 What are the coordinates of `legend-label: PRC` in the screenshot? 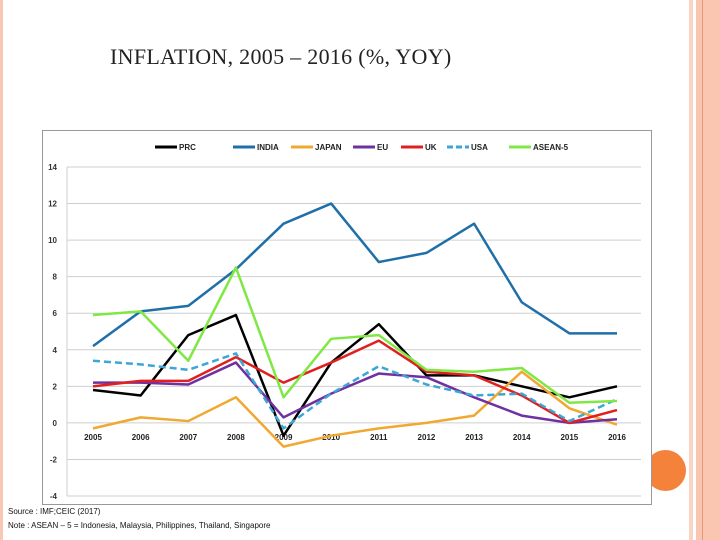 It's located at (187, 147).